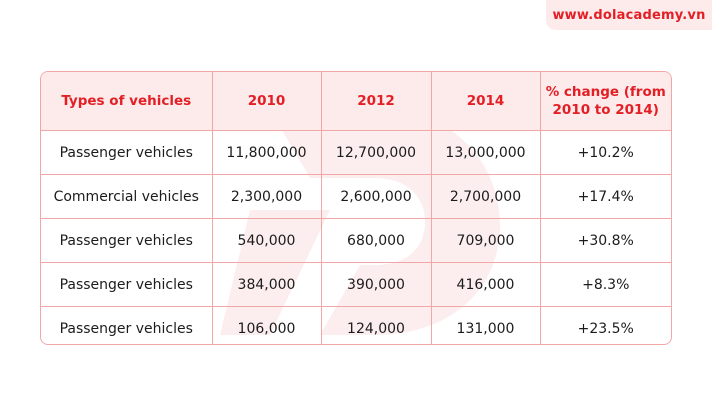  I want to click on cell-2010: 2,300,000, so click(267, 196).